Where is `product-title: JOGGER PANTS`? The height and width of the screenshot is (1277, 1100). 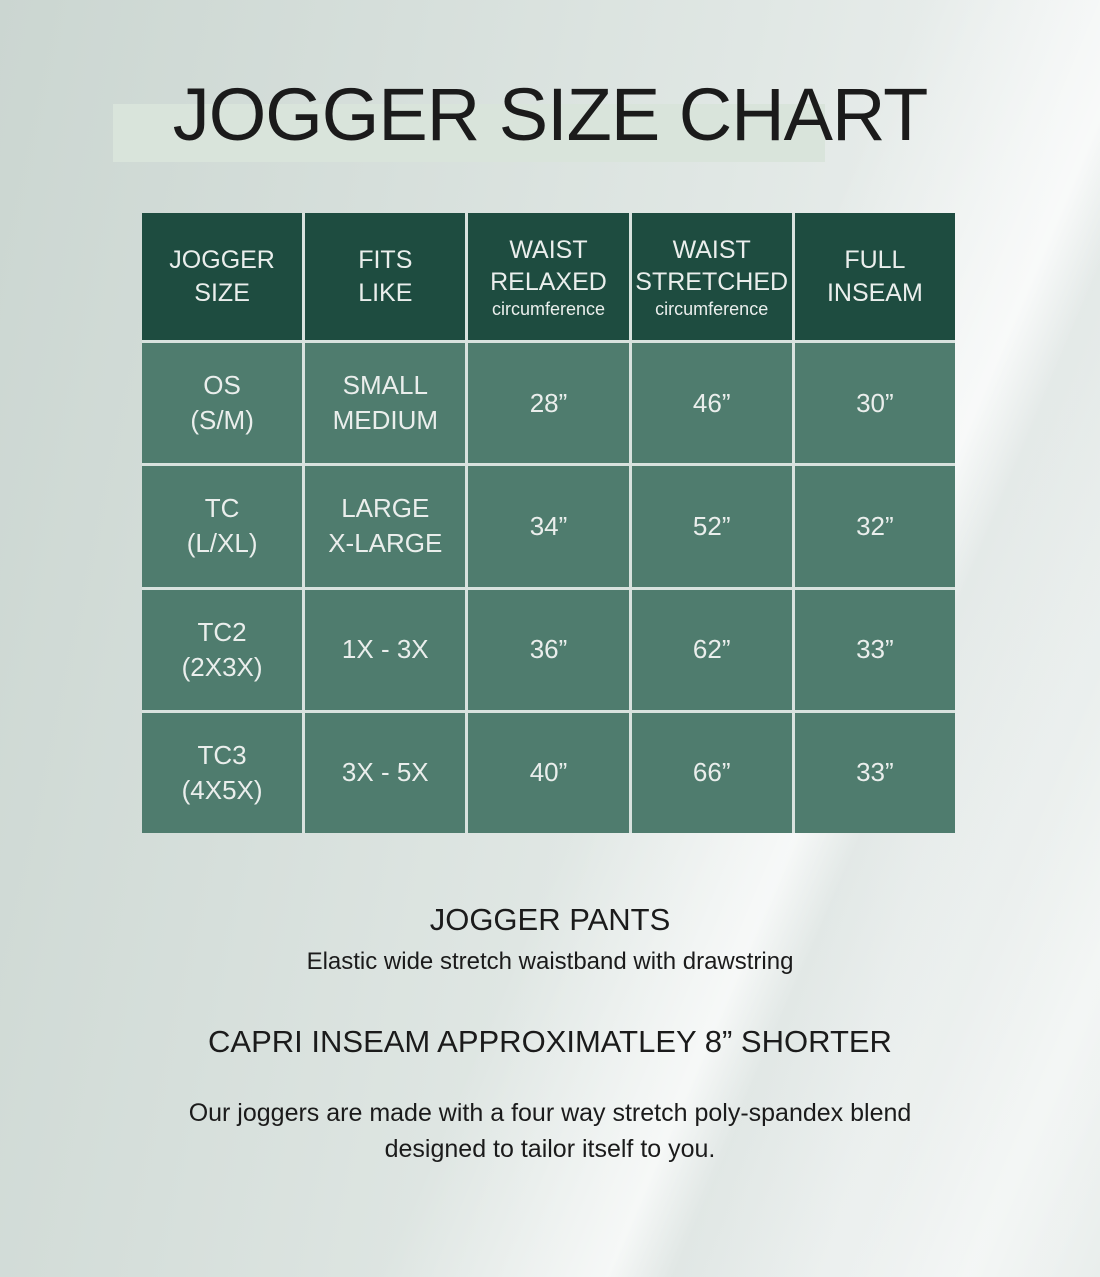
product-title: JOGGER PANTS is located at coordinates (550, 919).